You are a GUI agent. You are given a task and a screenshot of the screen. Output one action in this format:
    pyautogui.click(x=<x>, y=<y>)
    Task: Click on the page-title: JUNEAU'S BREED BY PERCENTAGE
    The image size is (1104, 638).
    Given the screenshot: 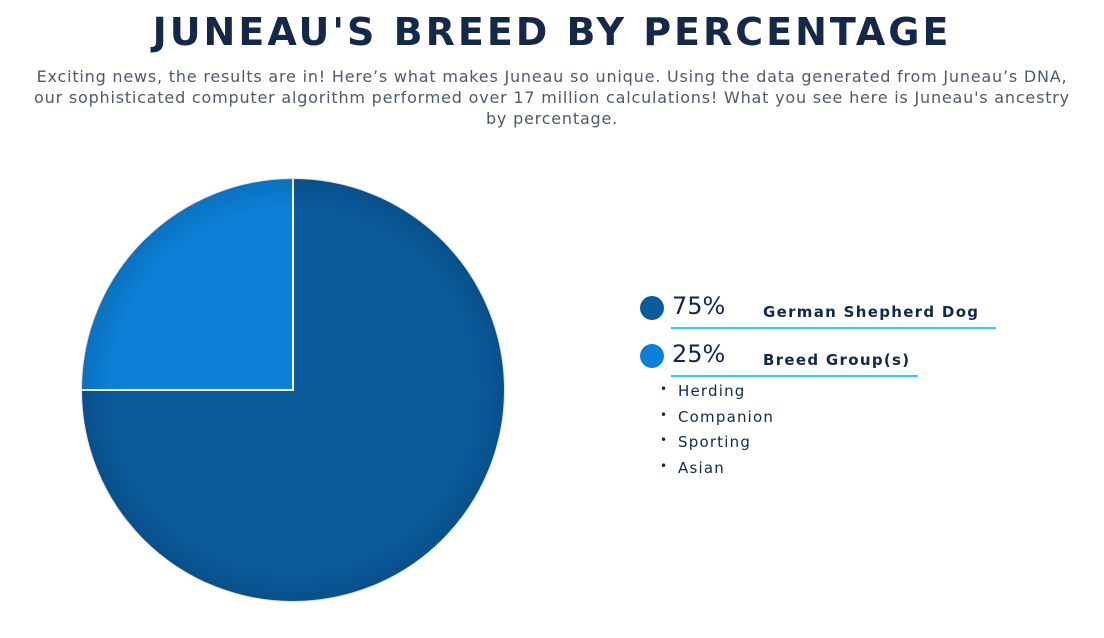 What is the action you would take?
    pyautogui.click(x=552, y=32)
    